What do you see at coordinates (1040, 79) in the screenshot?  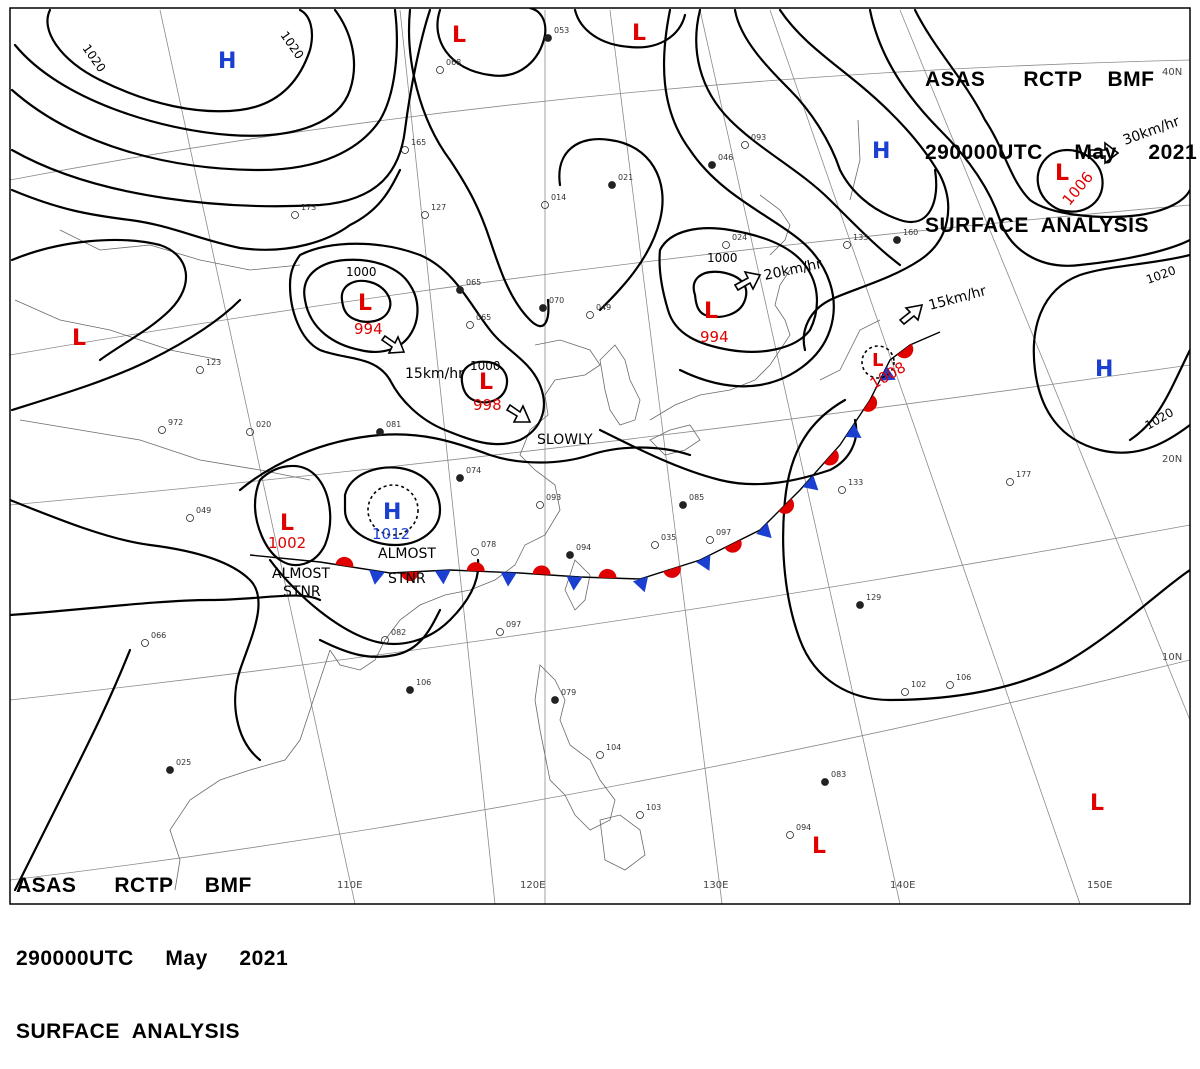 I see `header-title-line: ASAS RCTP BMF` at bounding box center [1040, 79].